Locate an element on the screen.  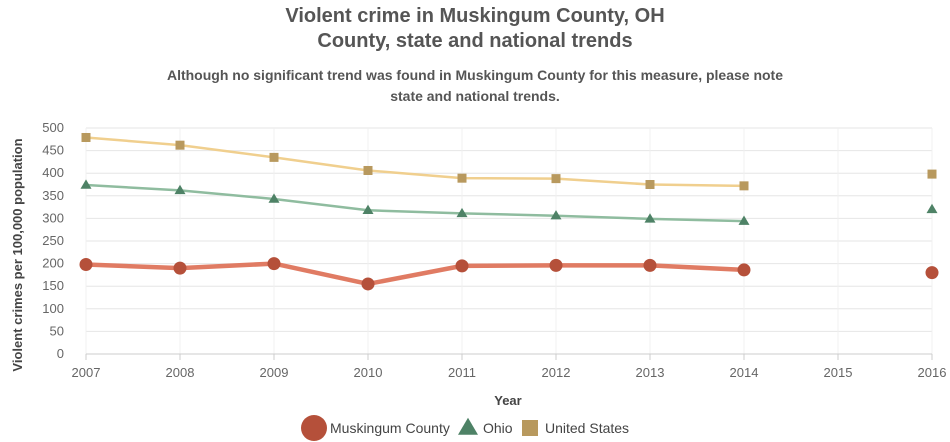
x-tick-label: 2013 is located at coordinates (650, 372).